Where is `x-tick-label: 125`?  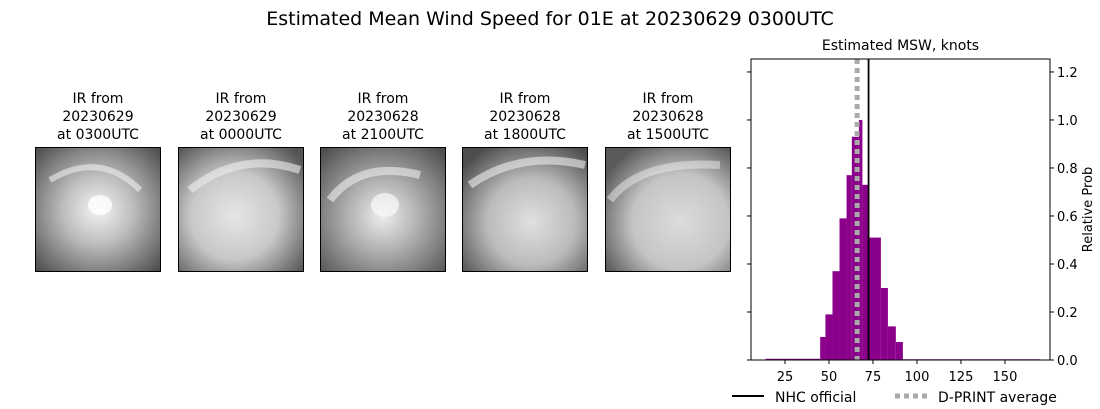
x-tick-label: 125 is located at coordinates (961, 377).